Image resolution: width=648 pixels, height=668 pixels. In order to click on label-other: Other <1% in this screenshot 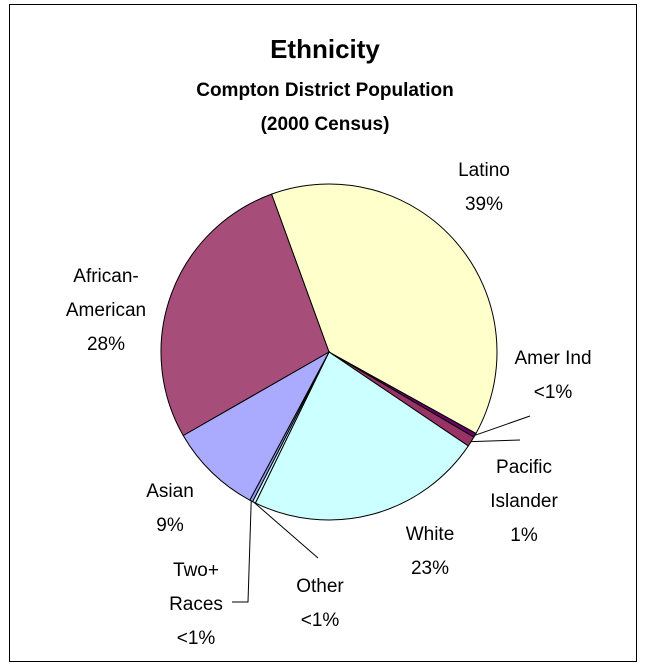, I will do `click(320, 603)`.